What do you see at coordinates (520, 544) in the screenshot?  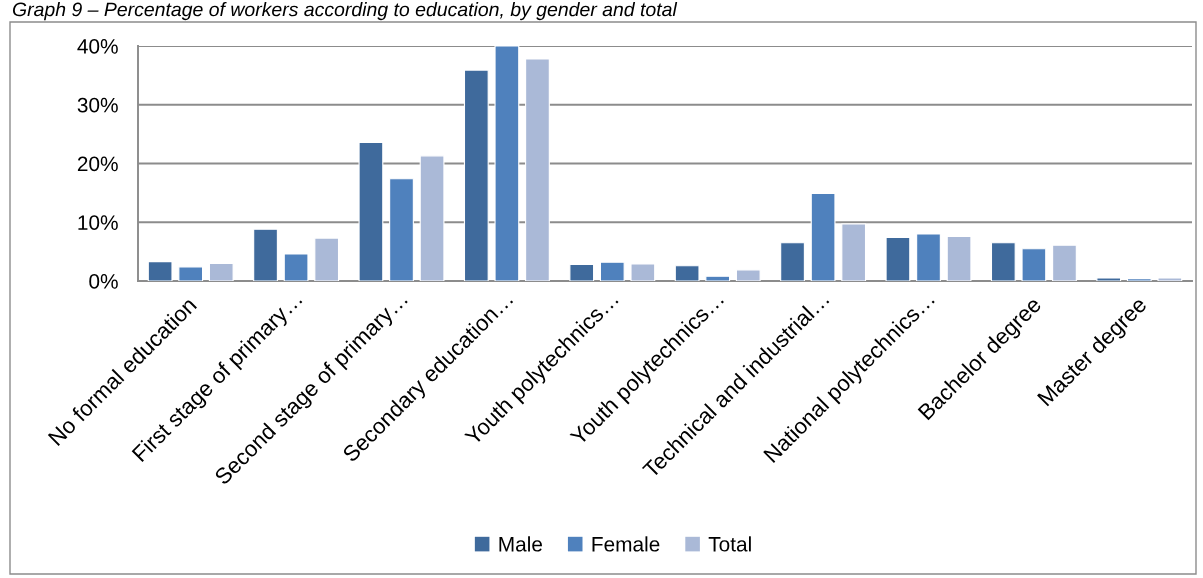 I see `legend-label: Male` at bounding box center [520, 544].